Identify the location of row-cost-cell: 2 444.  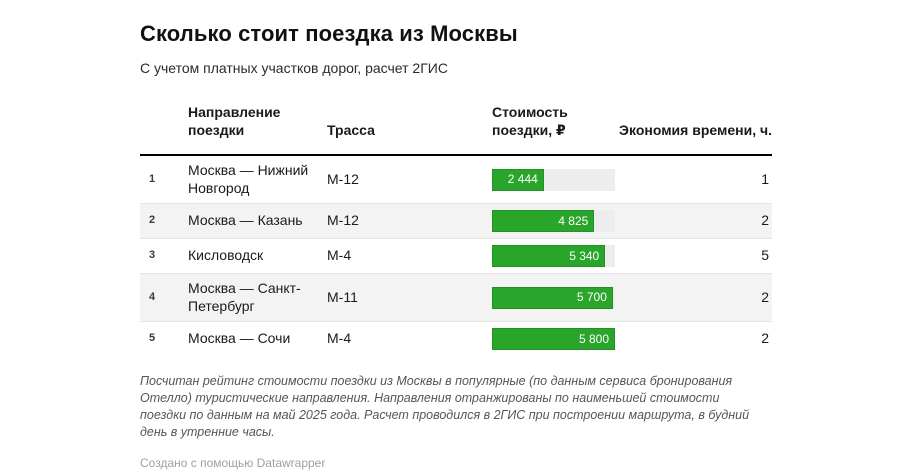
(555, 180).